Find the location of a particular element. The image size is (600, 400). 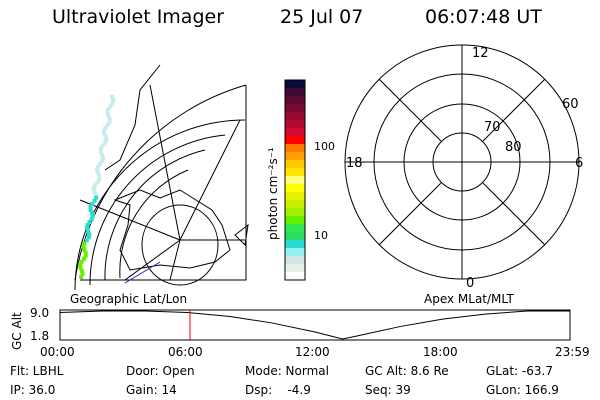

lat-label-70: 70 is located at coordinates (492, 127).